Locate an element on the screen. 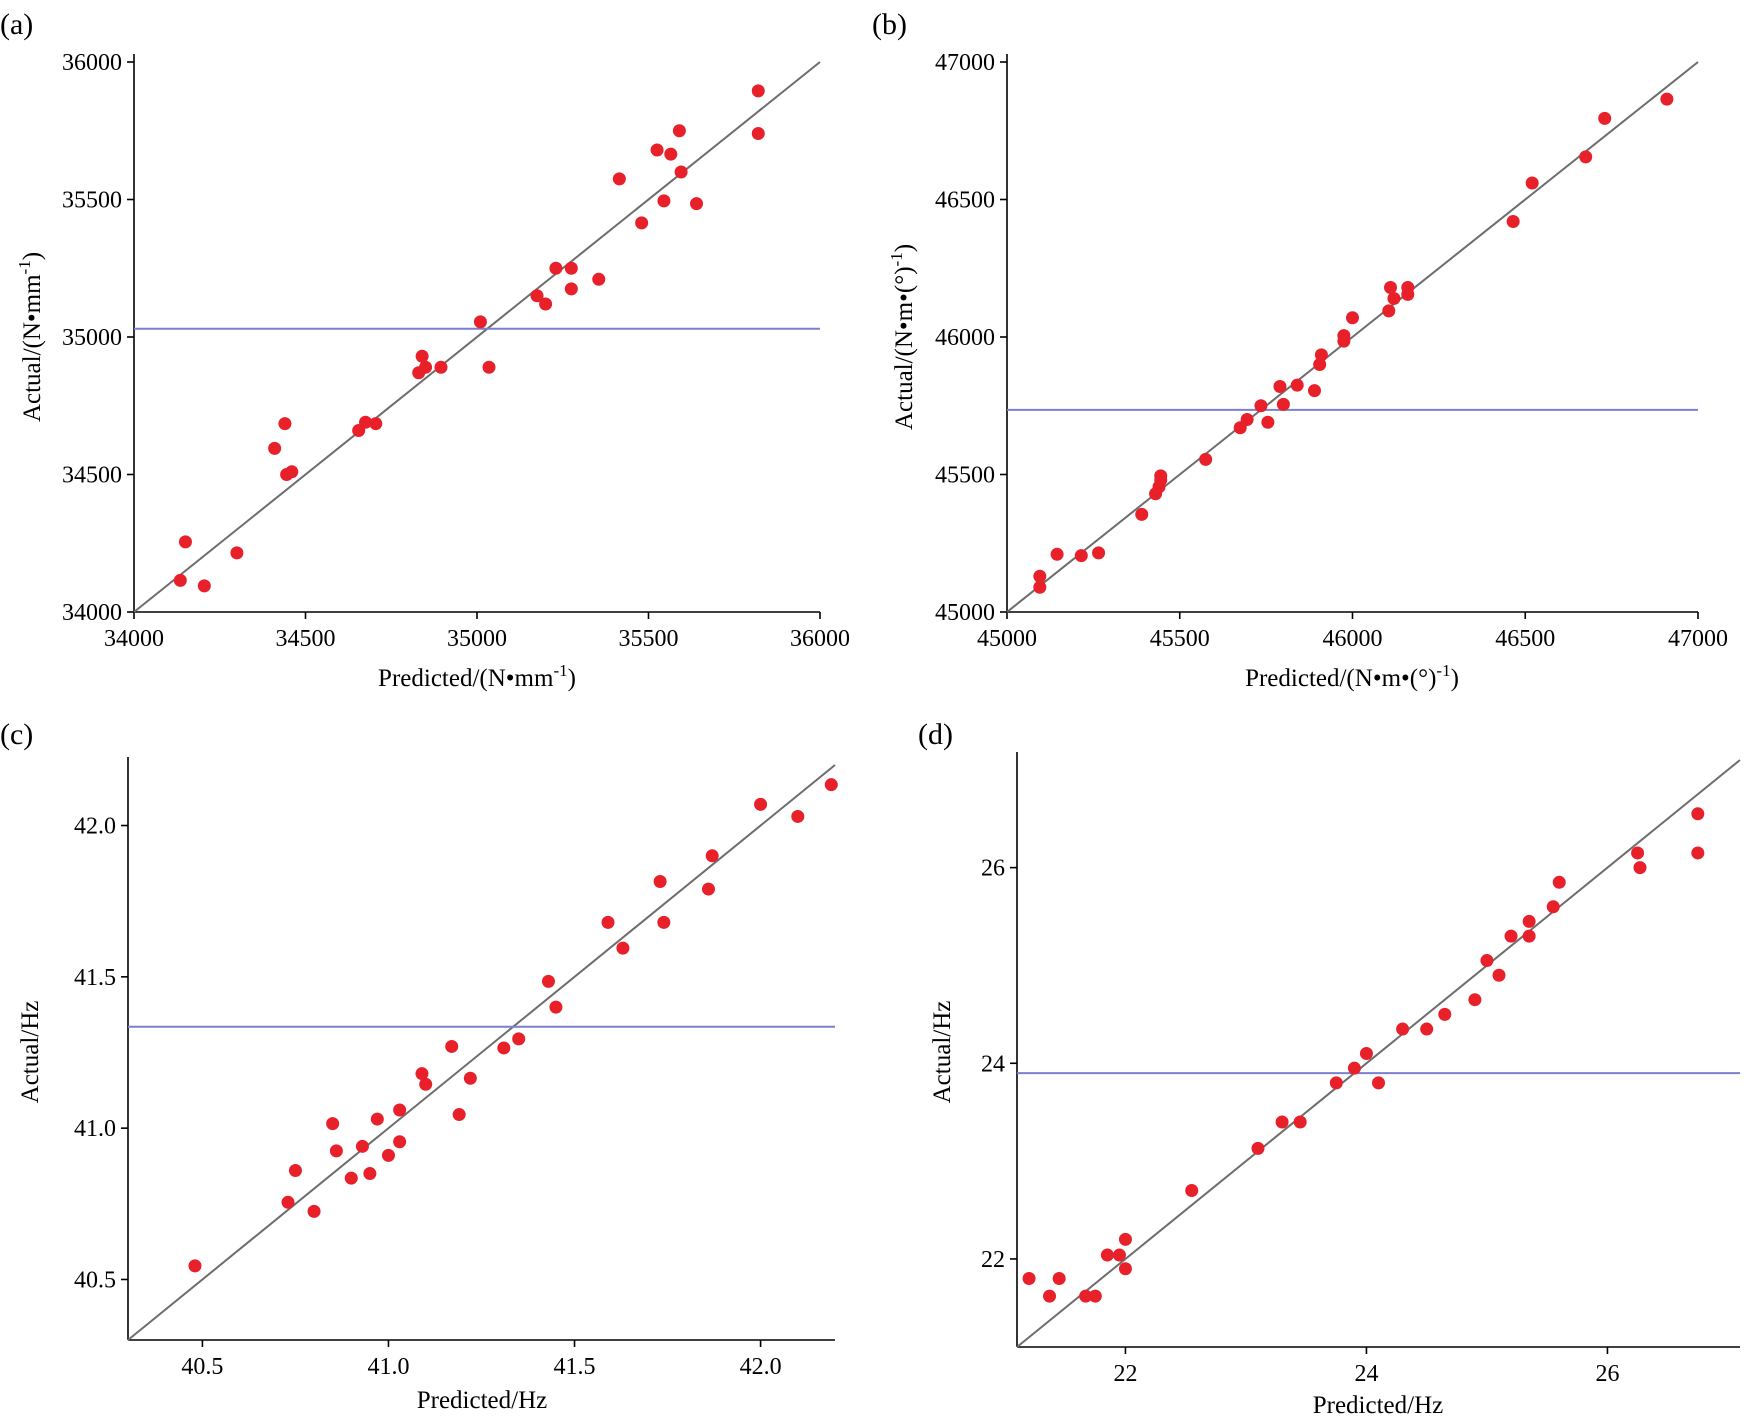  panel-b-y-tick-label: 46500 is located at coordinates (965, 201).